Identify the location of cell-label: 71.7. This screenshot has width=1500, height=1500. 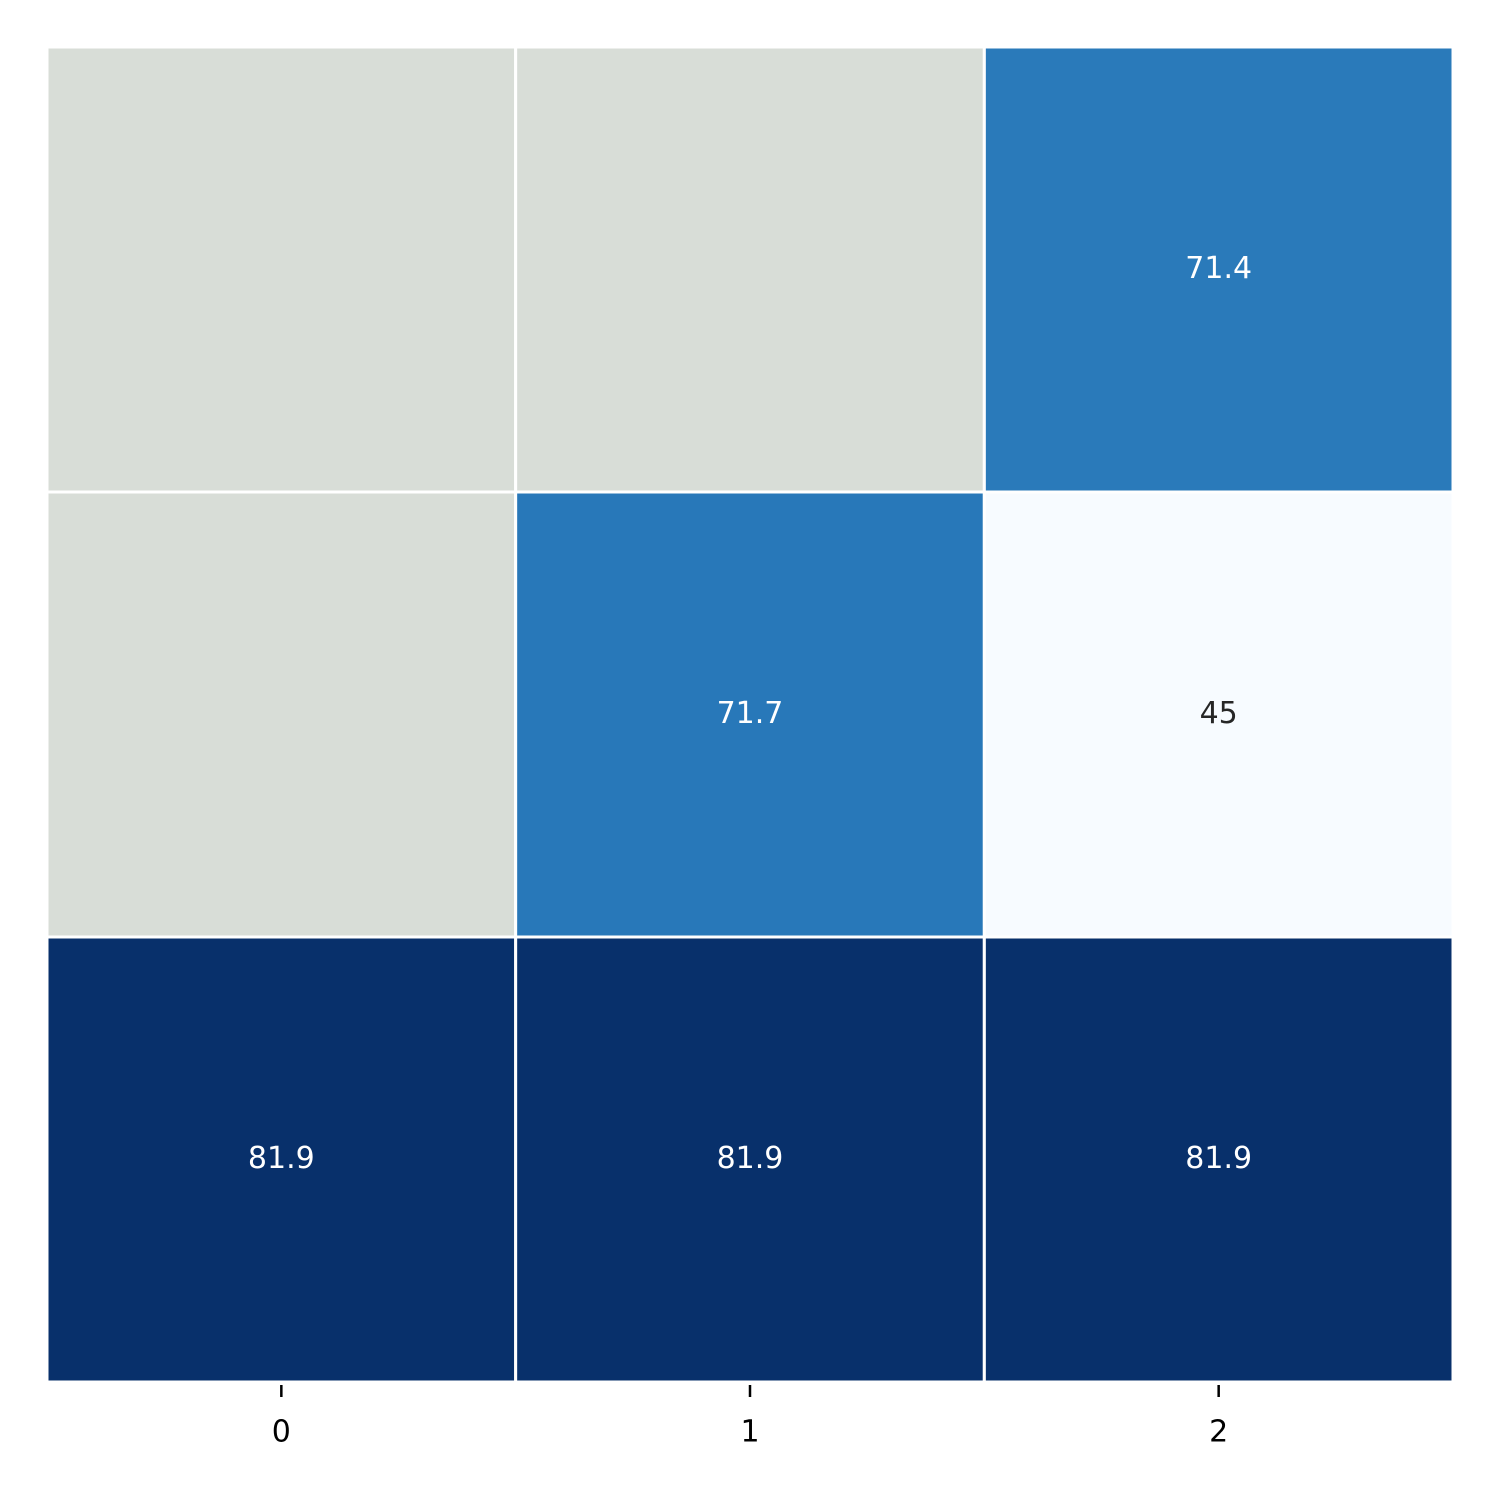
(750, 713).